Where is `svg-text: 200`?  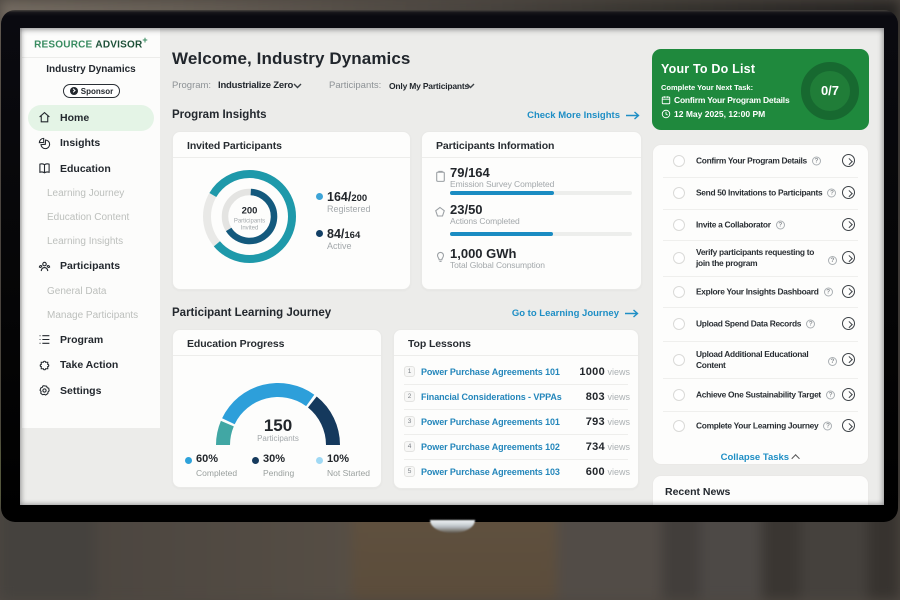
svg-text: 200 is located at coordinates (250, 211).